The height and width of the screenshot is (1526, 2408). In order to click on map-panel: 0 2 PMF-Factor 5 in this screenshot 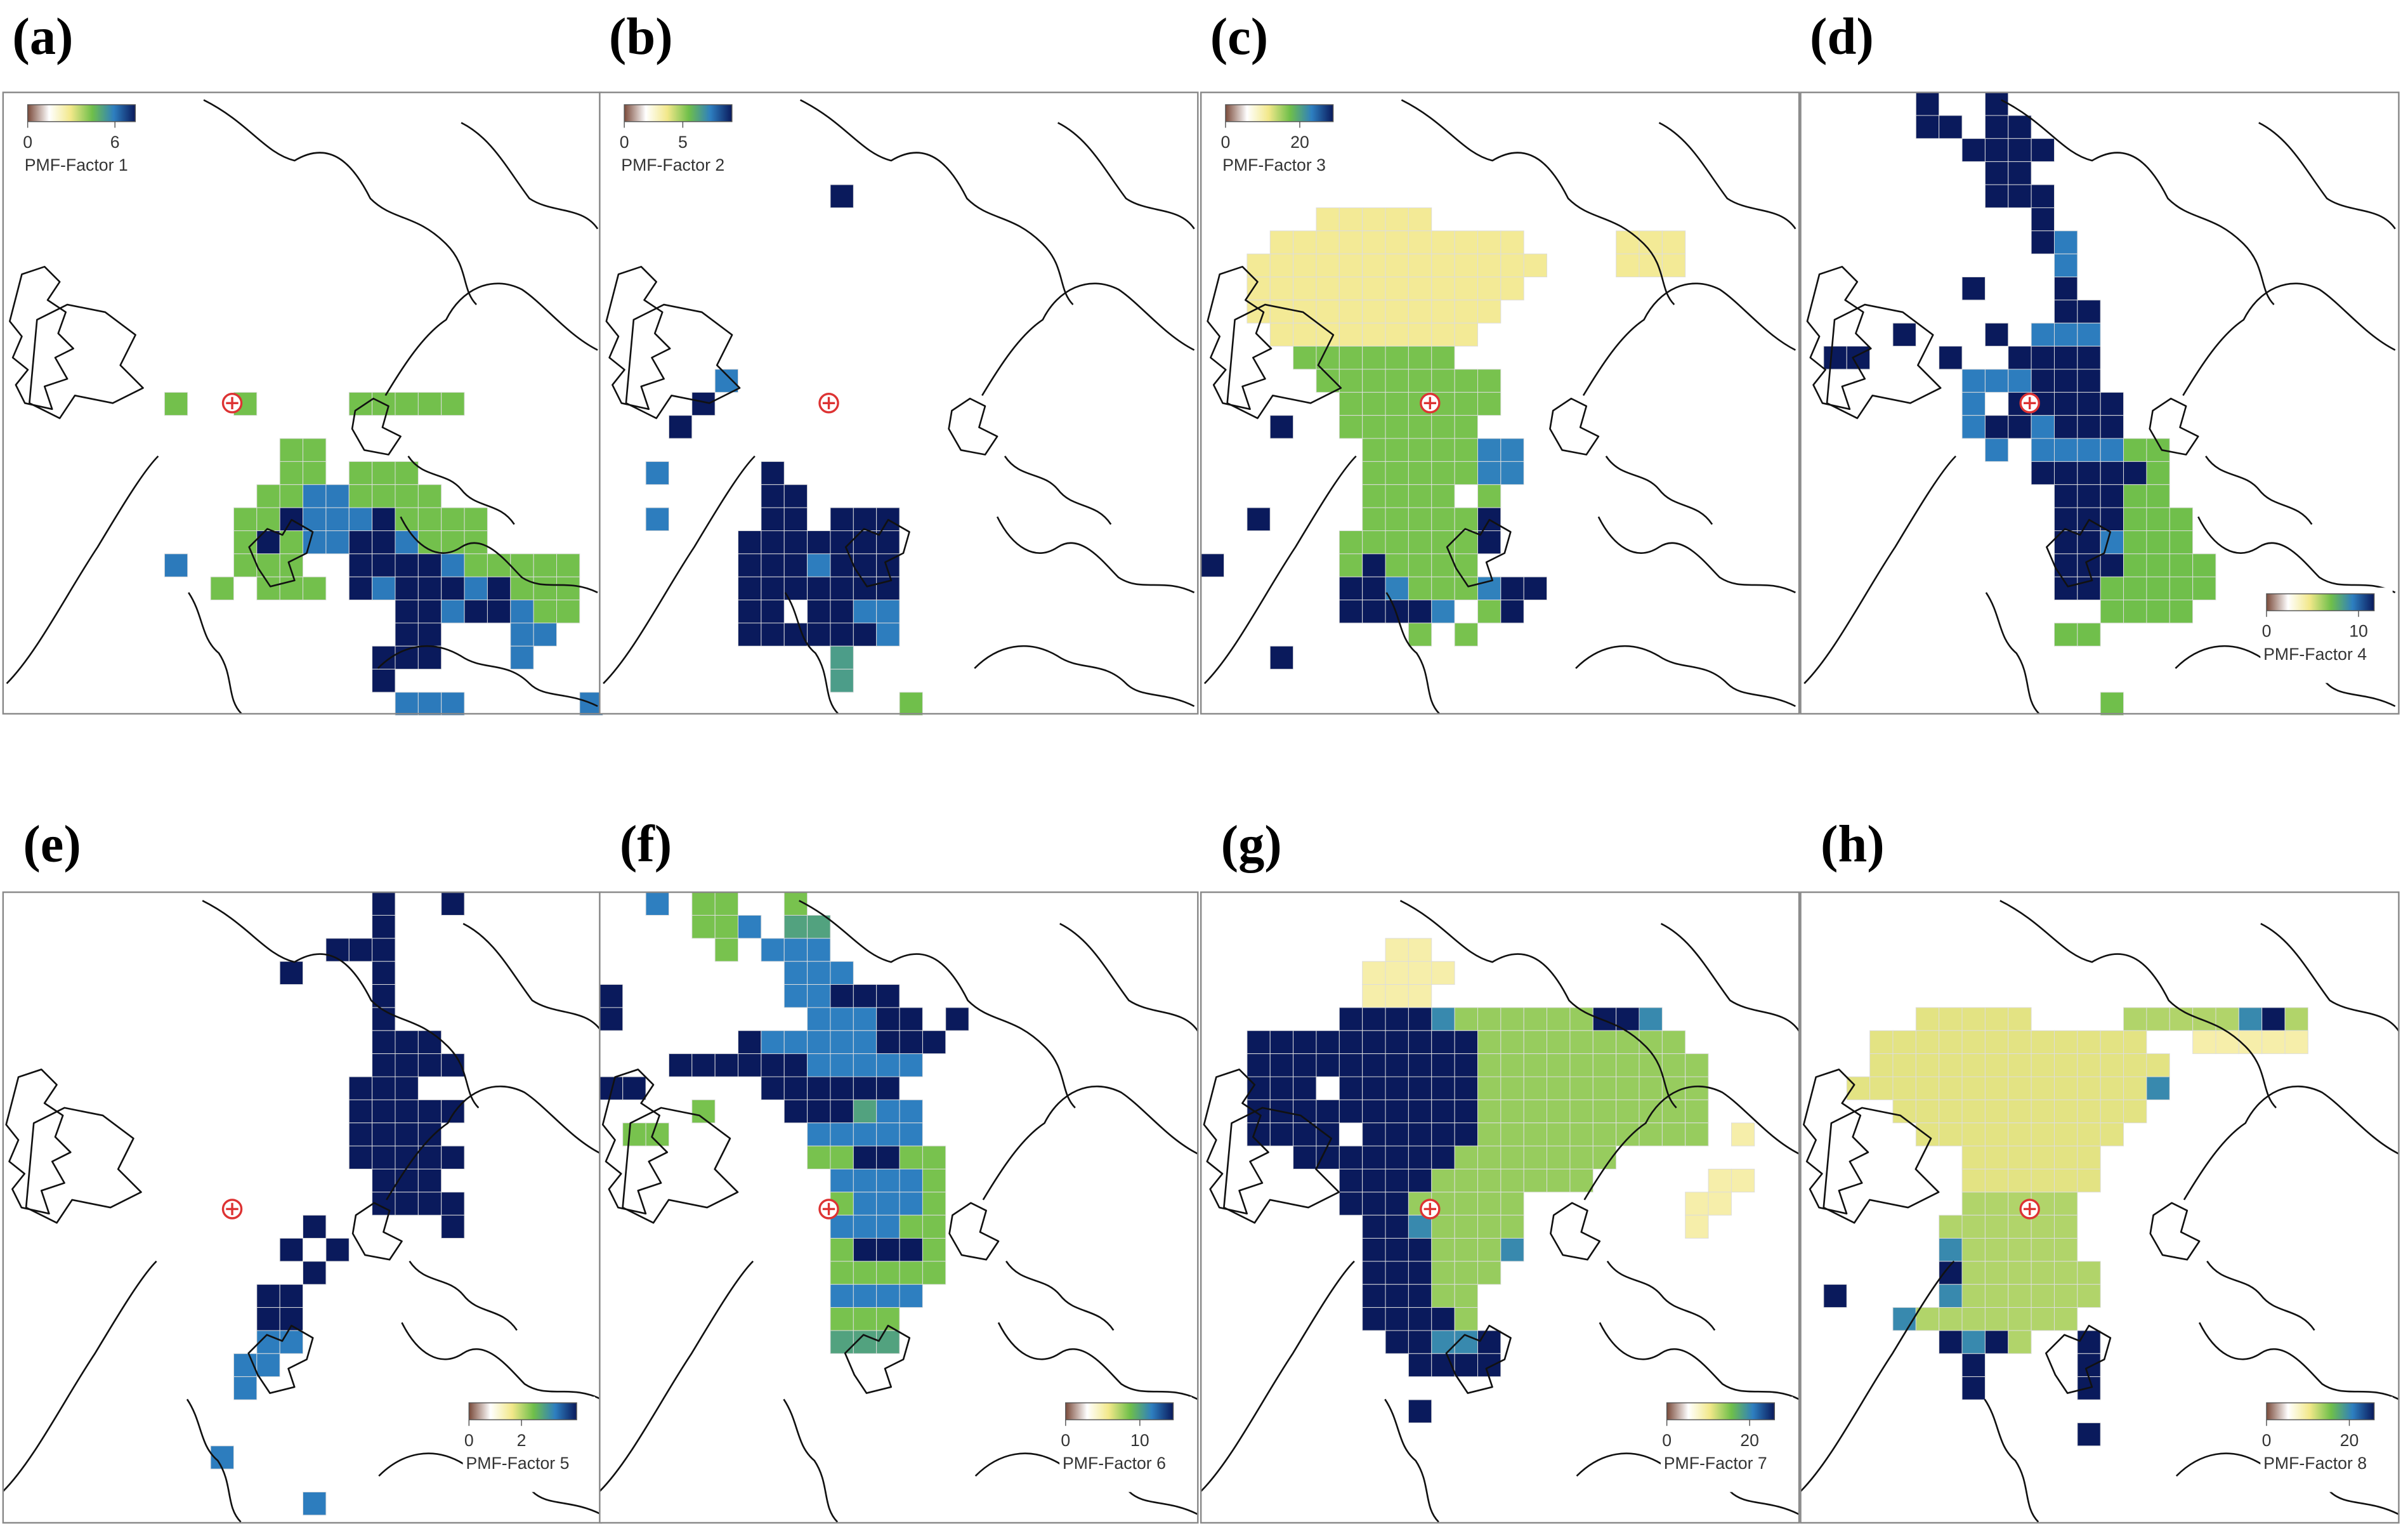, I will do `click(302, 1208)`.